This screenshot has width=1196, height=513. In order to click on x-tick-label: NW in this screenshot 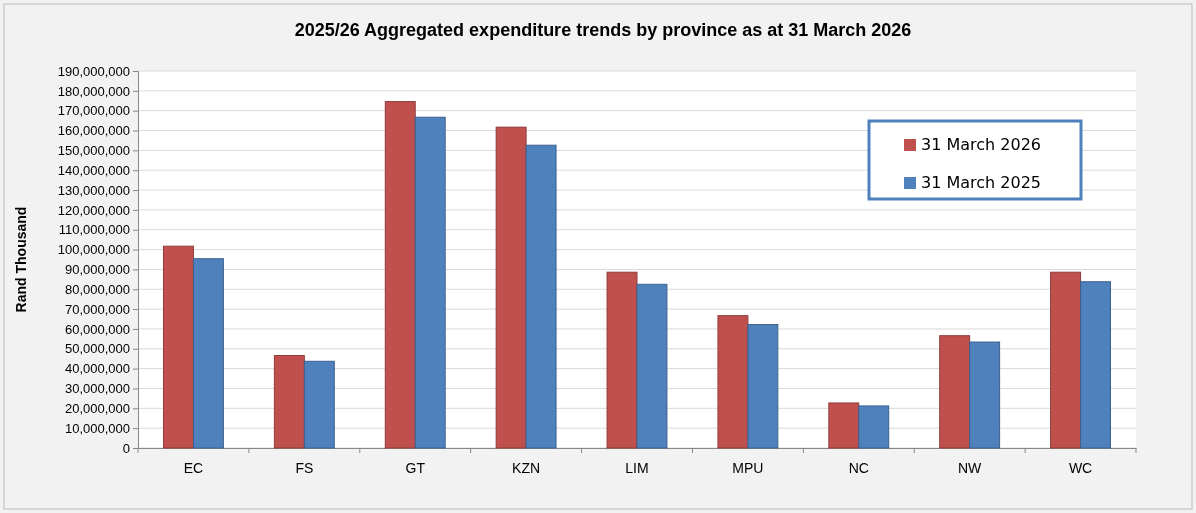, I will do `click(970, 468)`.